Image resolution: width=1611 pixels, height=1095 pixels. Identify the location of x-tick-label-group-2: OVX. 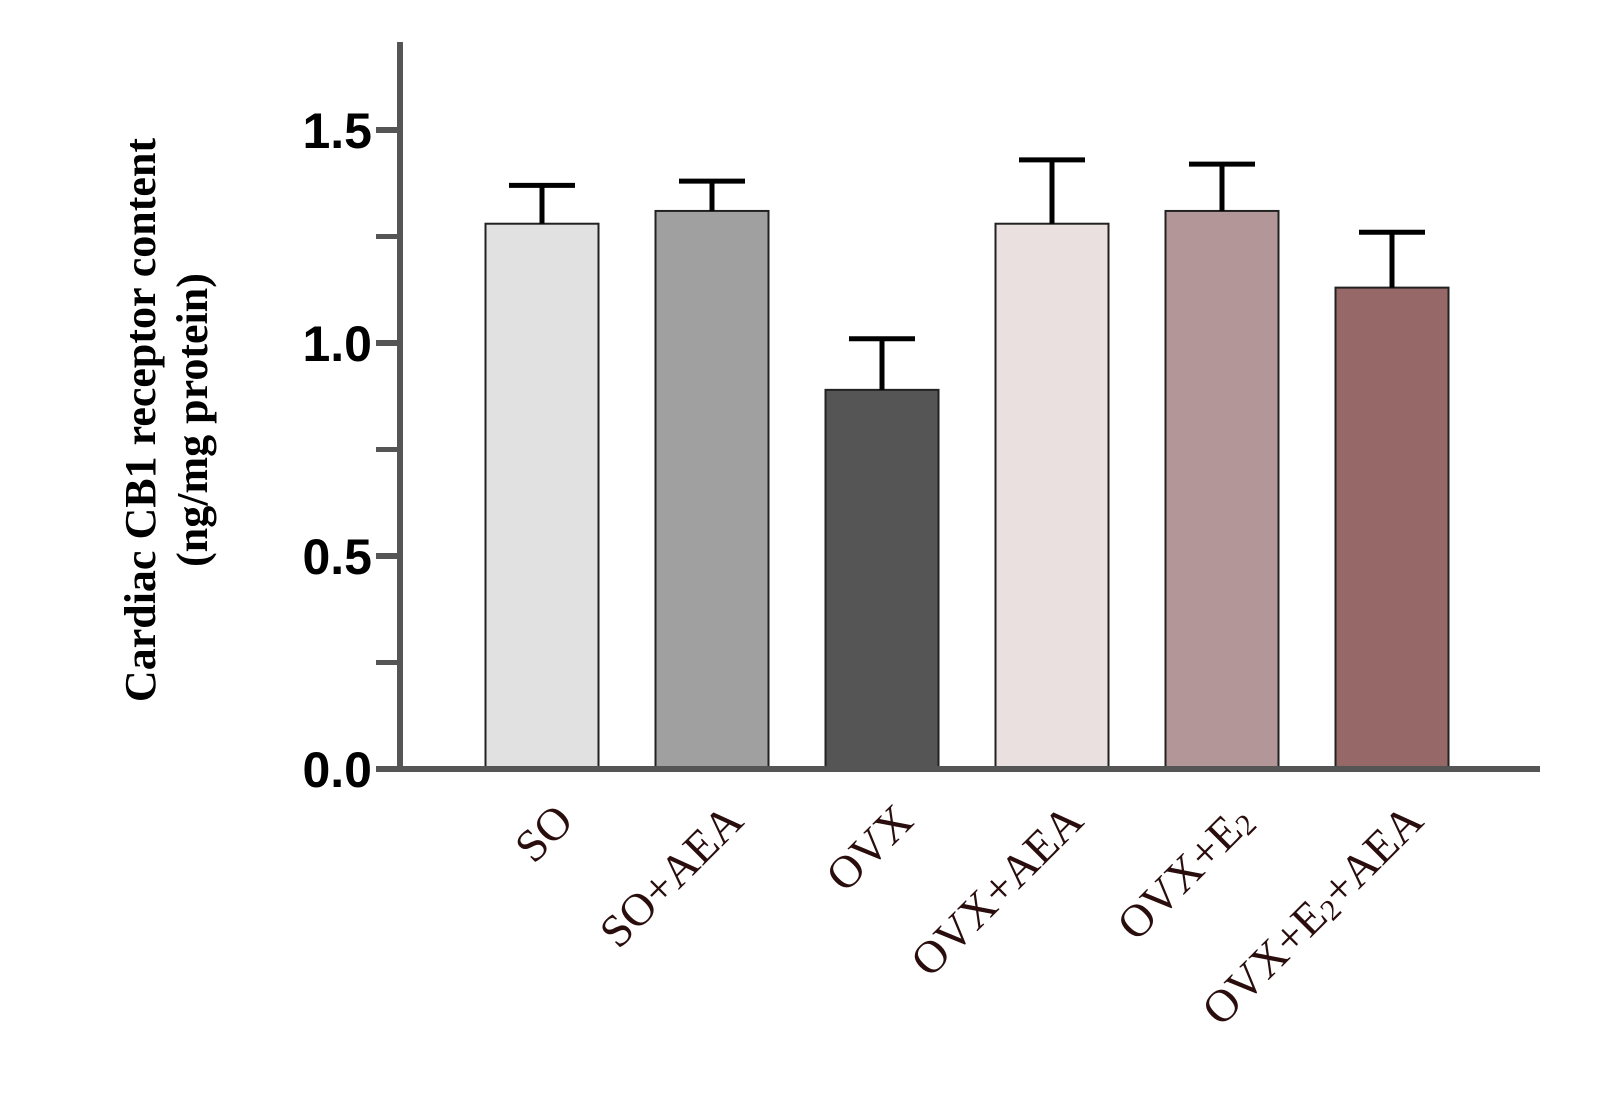
(869, 847).